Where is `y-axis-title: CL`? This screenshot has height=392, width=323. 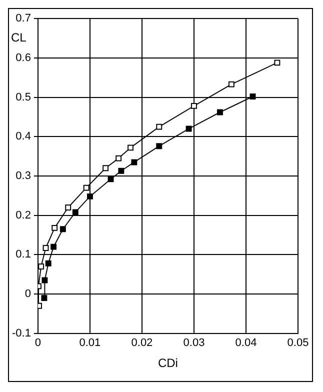
y-axis-title: CL is located at coordinates (19, 37).